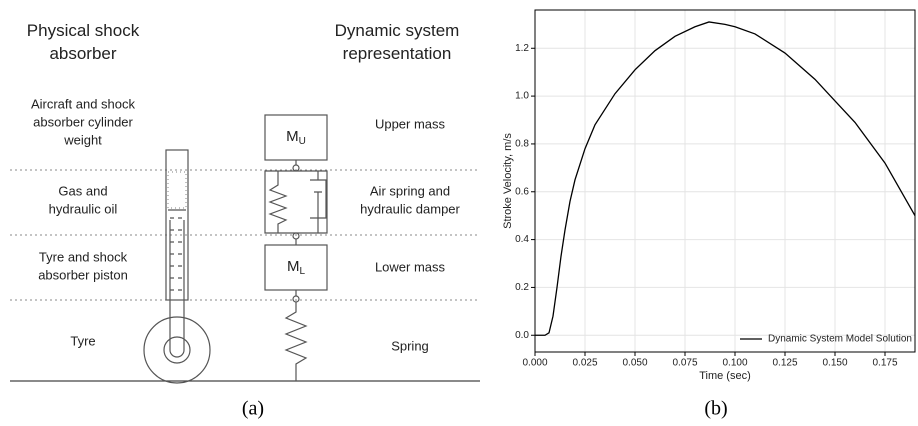  Describe the element at coordinates (296, 202) in the screenshot. I see `spring-damper-frame` at that location.